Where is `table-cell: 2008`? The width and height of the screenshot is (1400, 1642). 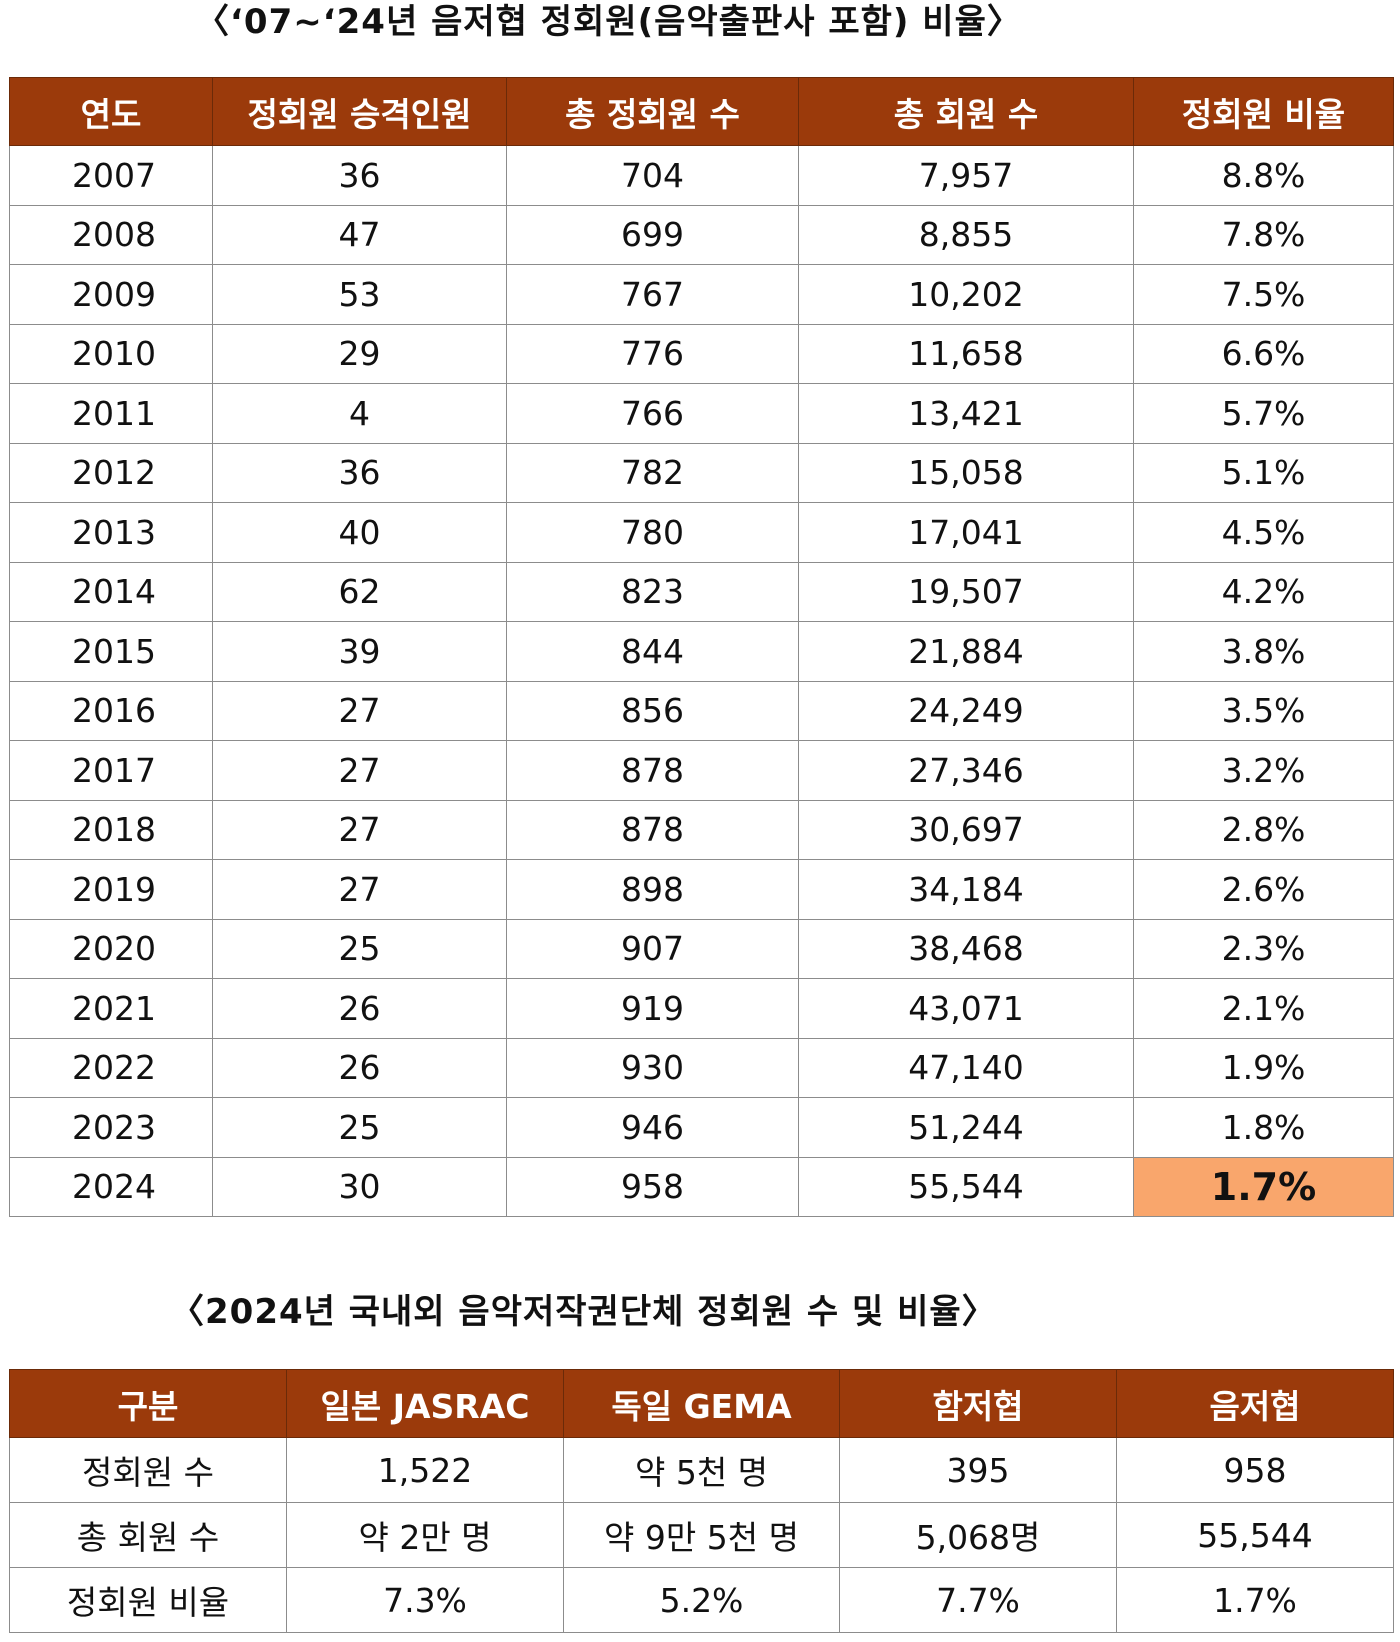 table-cell: 2008 is located at coordinates (111, 234).